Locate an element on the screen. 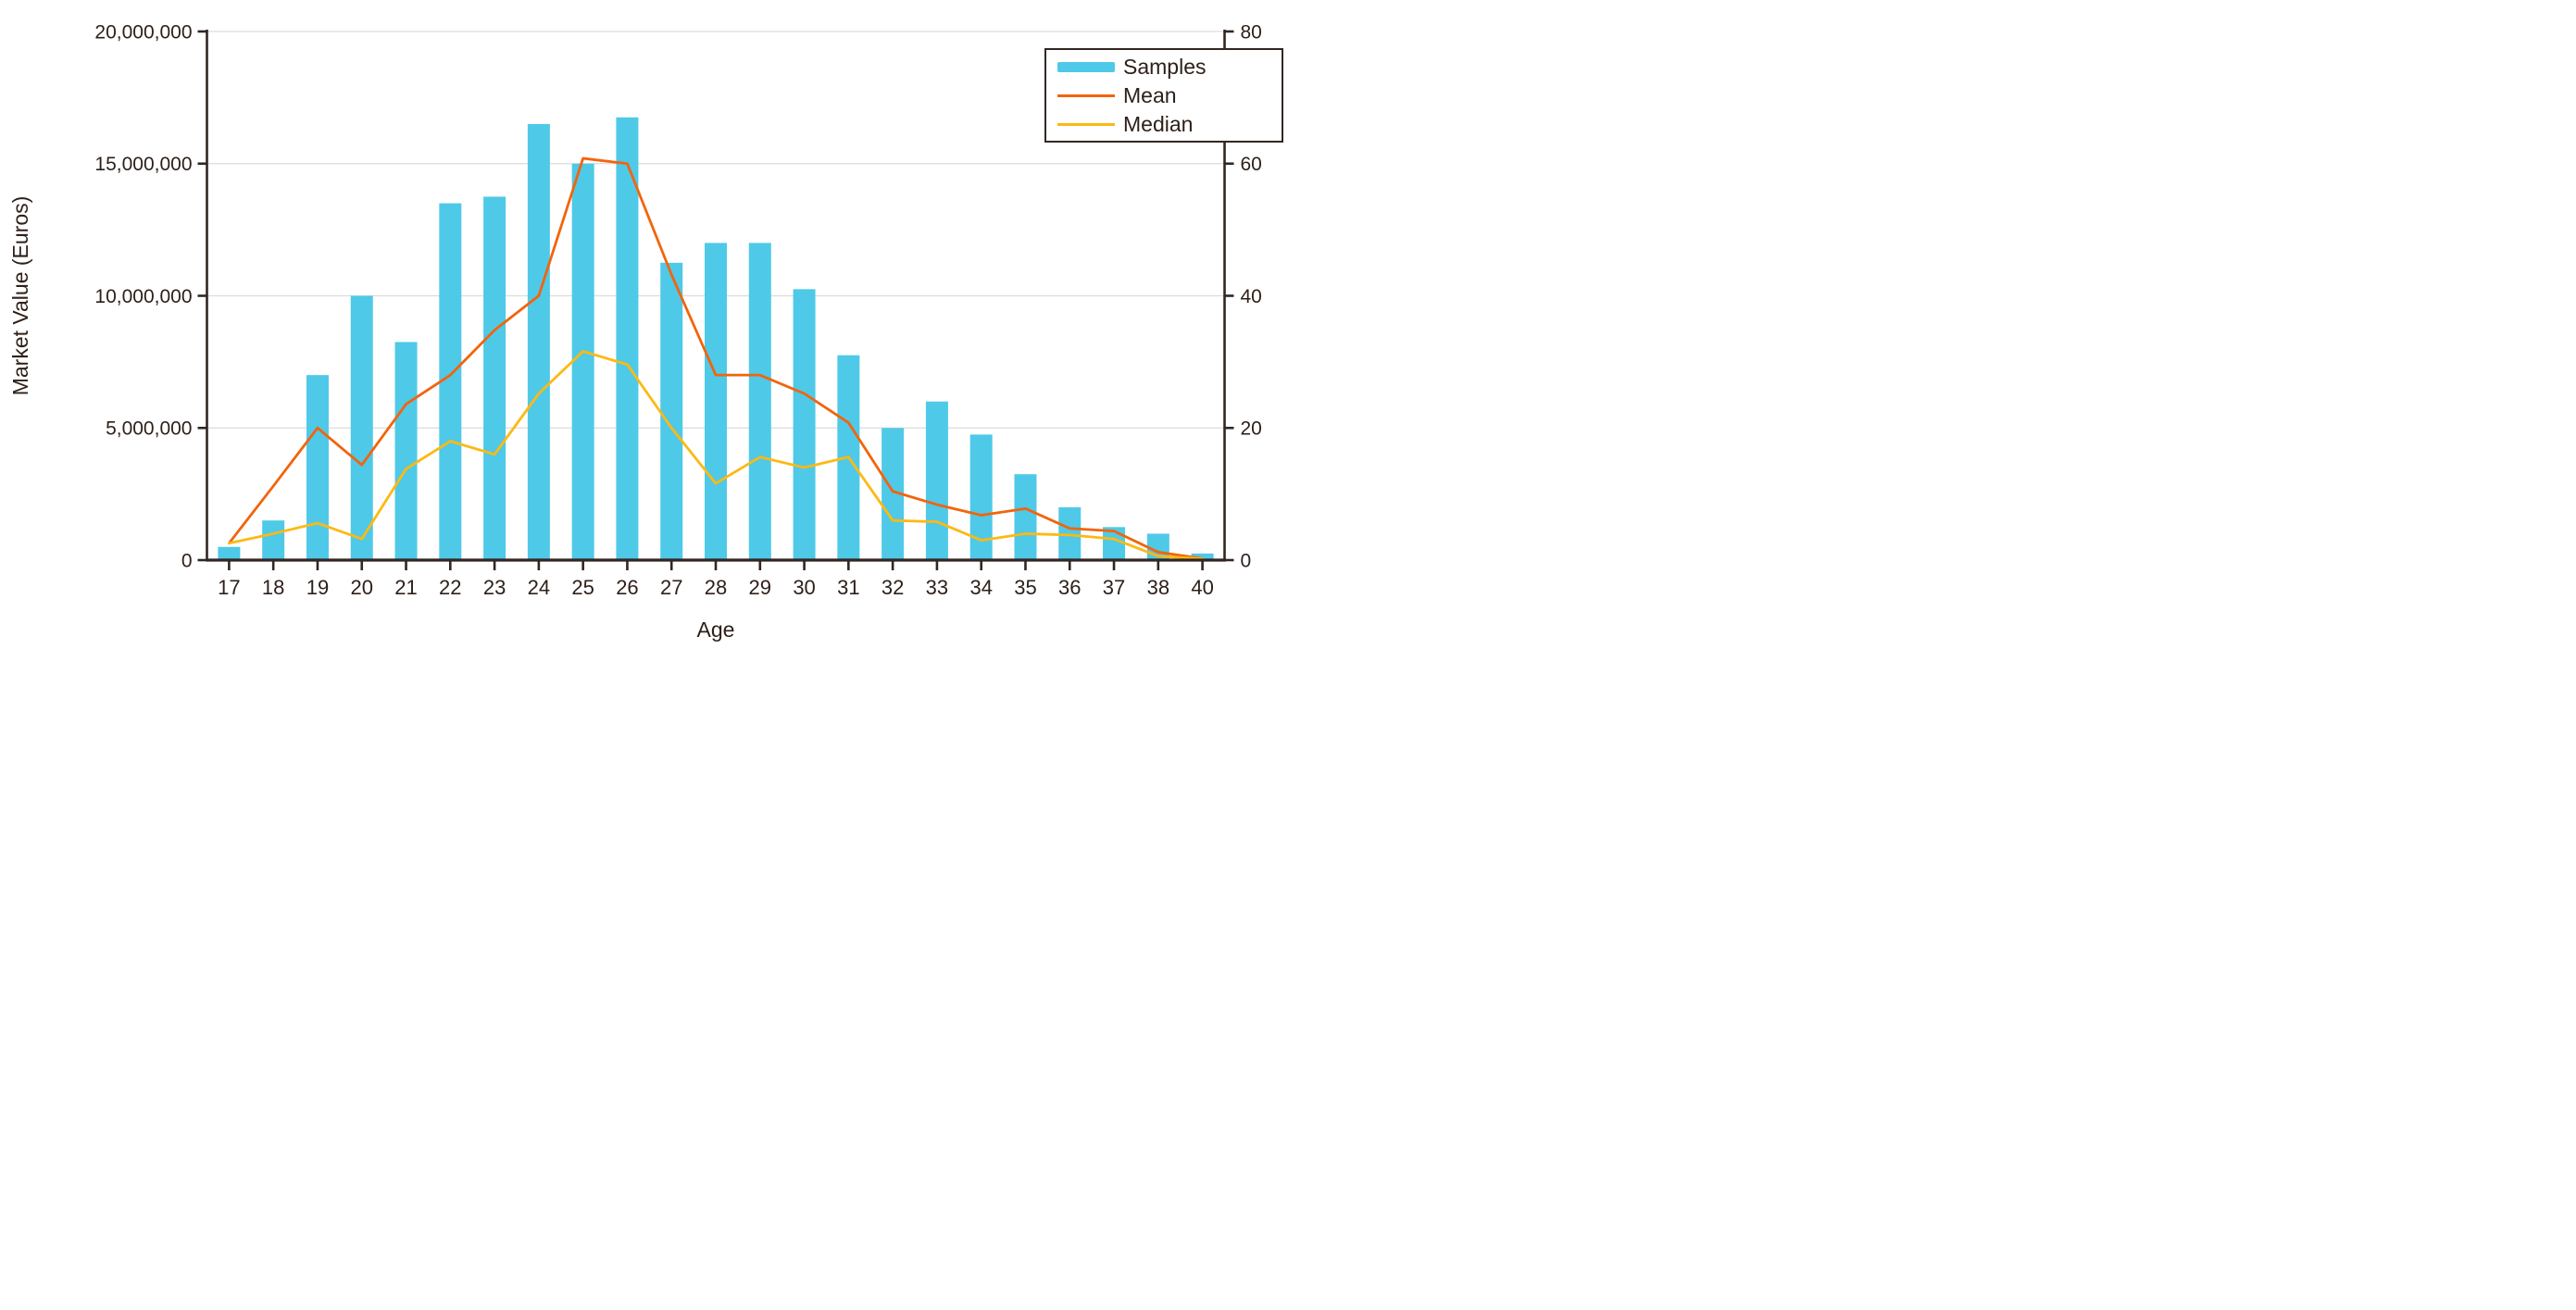 The height and width of the screenshot is (1310, 2576). x-axis-tick-label: 30 is located at coordinates (804, 588).